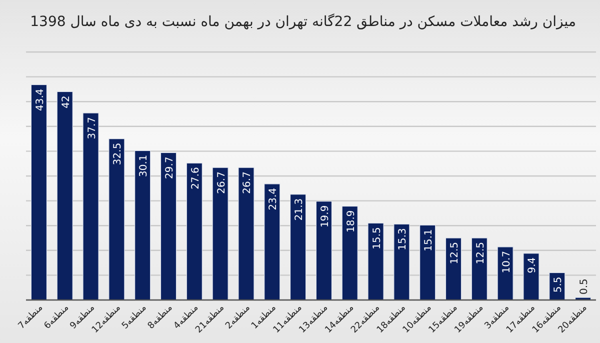 The height and width of the screenshot is (343, 600). I want to click on data-label: 10.7, so click(506, 262).